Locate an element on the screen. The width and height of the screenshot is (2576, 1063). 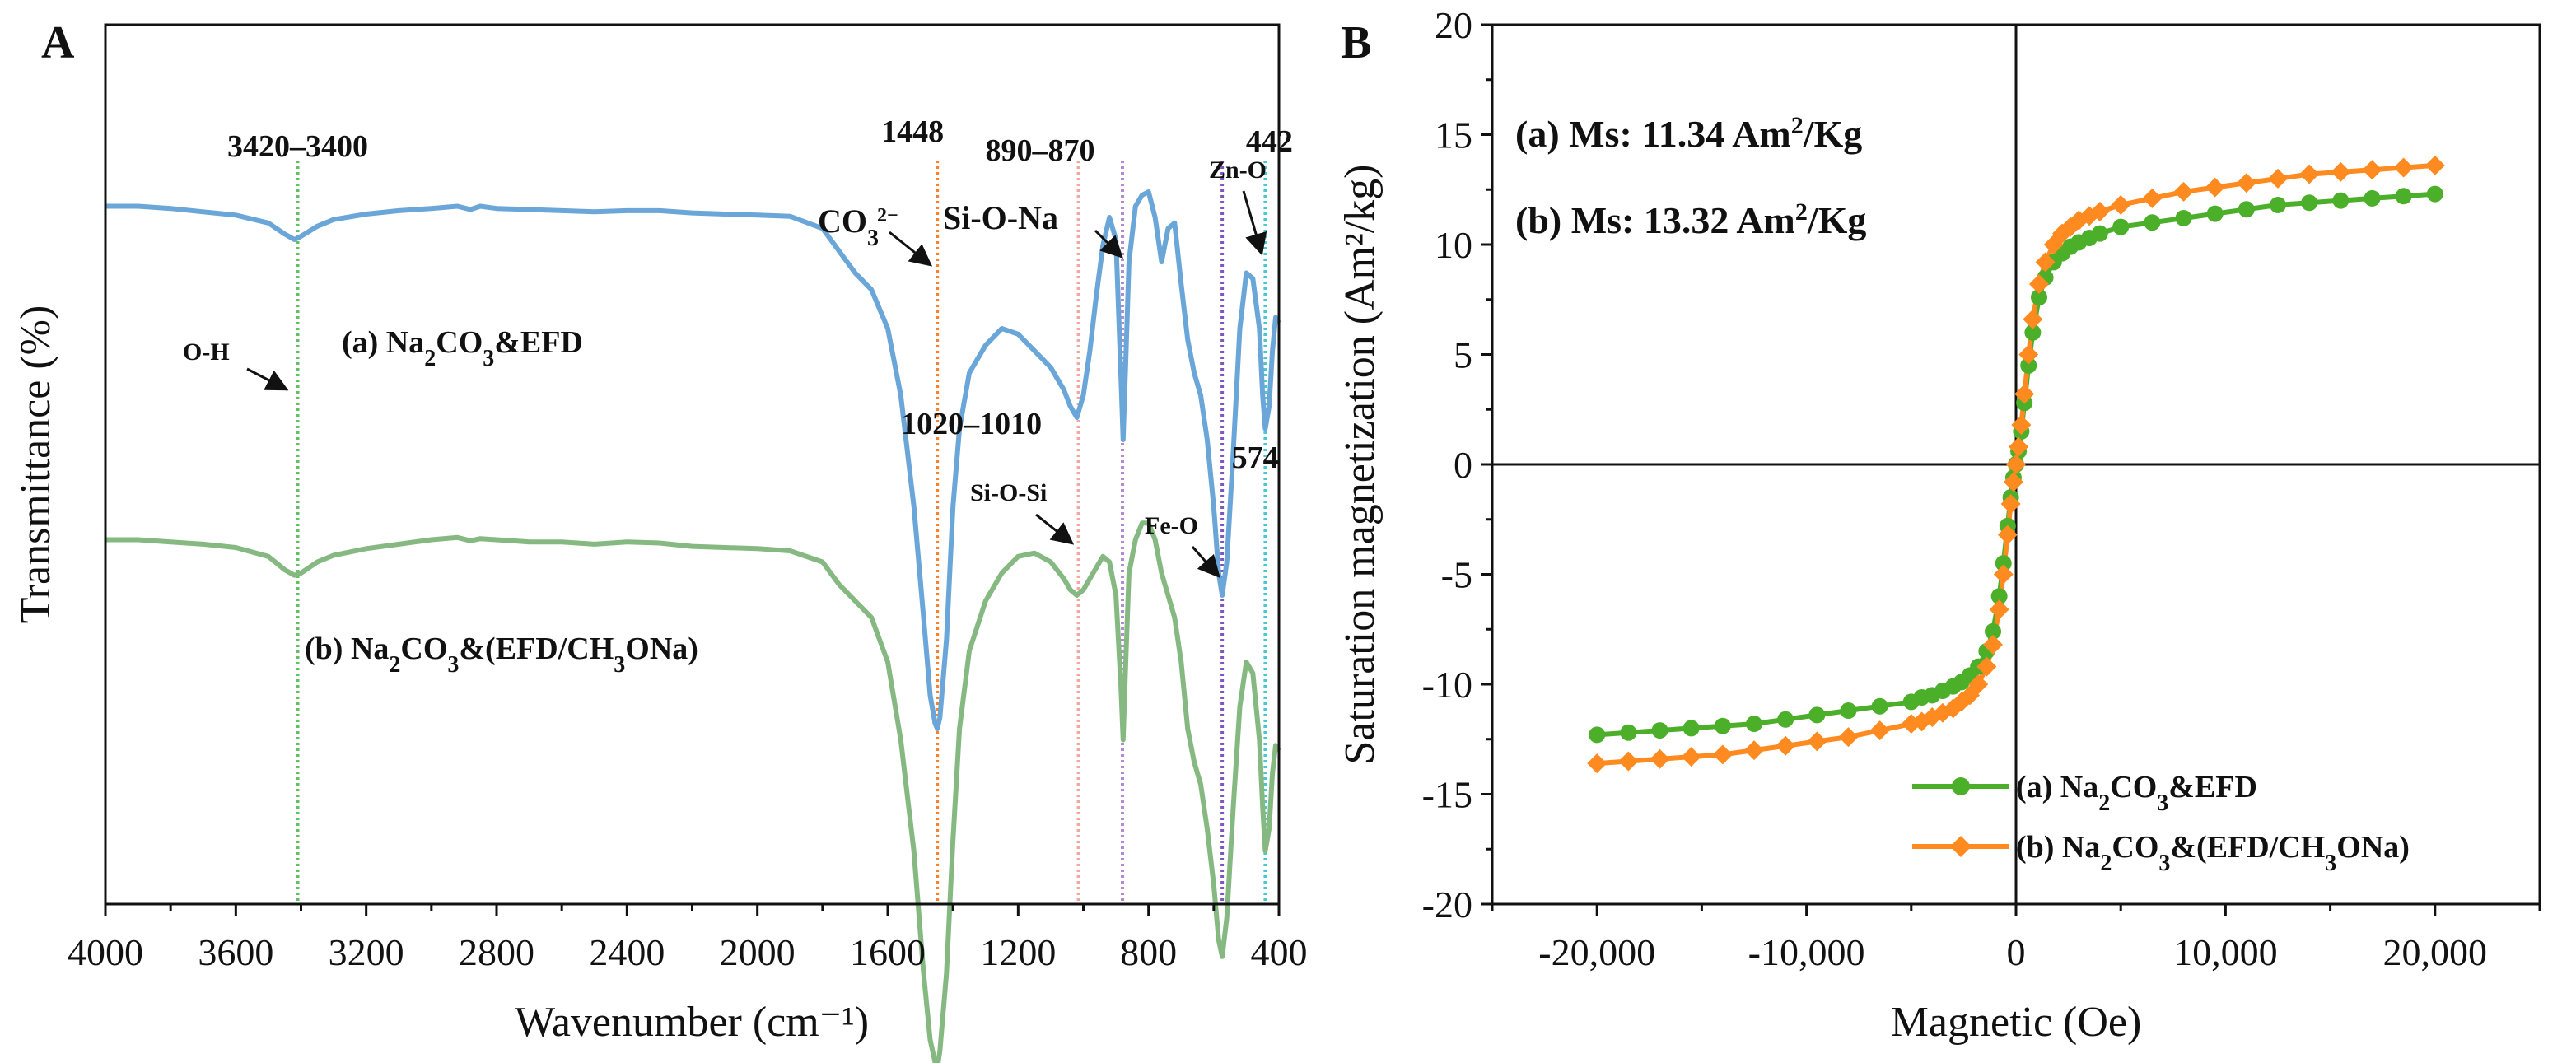
b-y-axis-label: Saturation magnetization (Am²/kg) is located at coordinates (1360, 465).